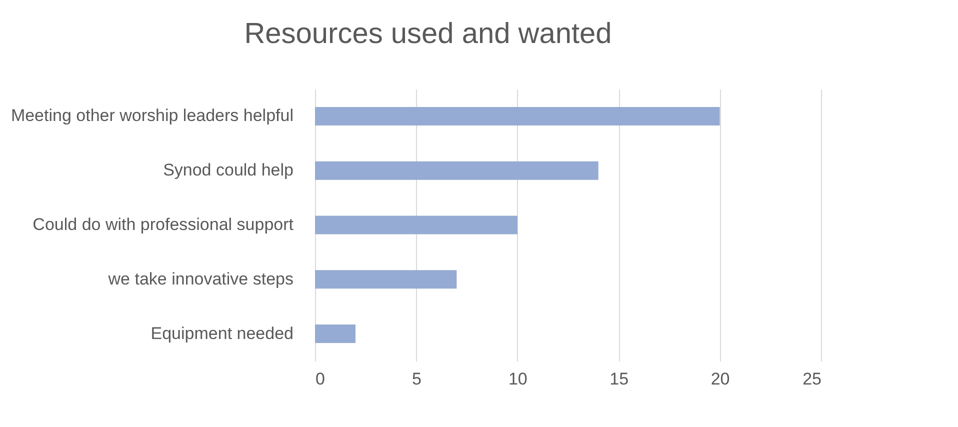  What do you see at coordinates (720, 379) in the screenshot?
I see `x-tick-label: 20` at bounding box center [720, 379].